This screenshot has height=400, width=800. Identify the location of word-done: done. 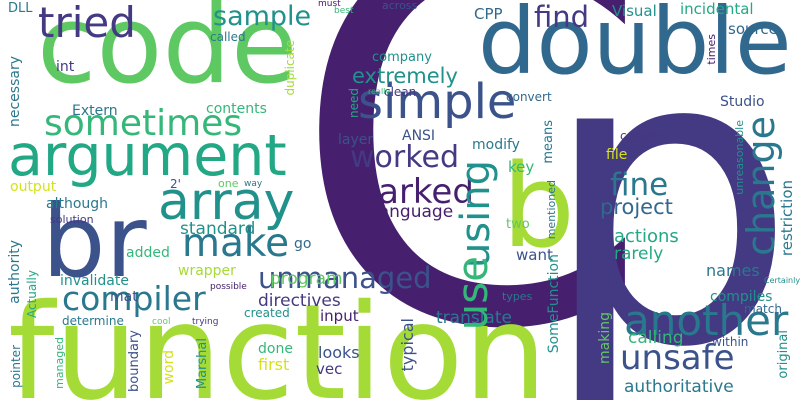
(275, 349).